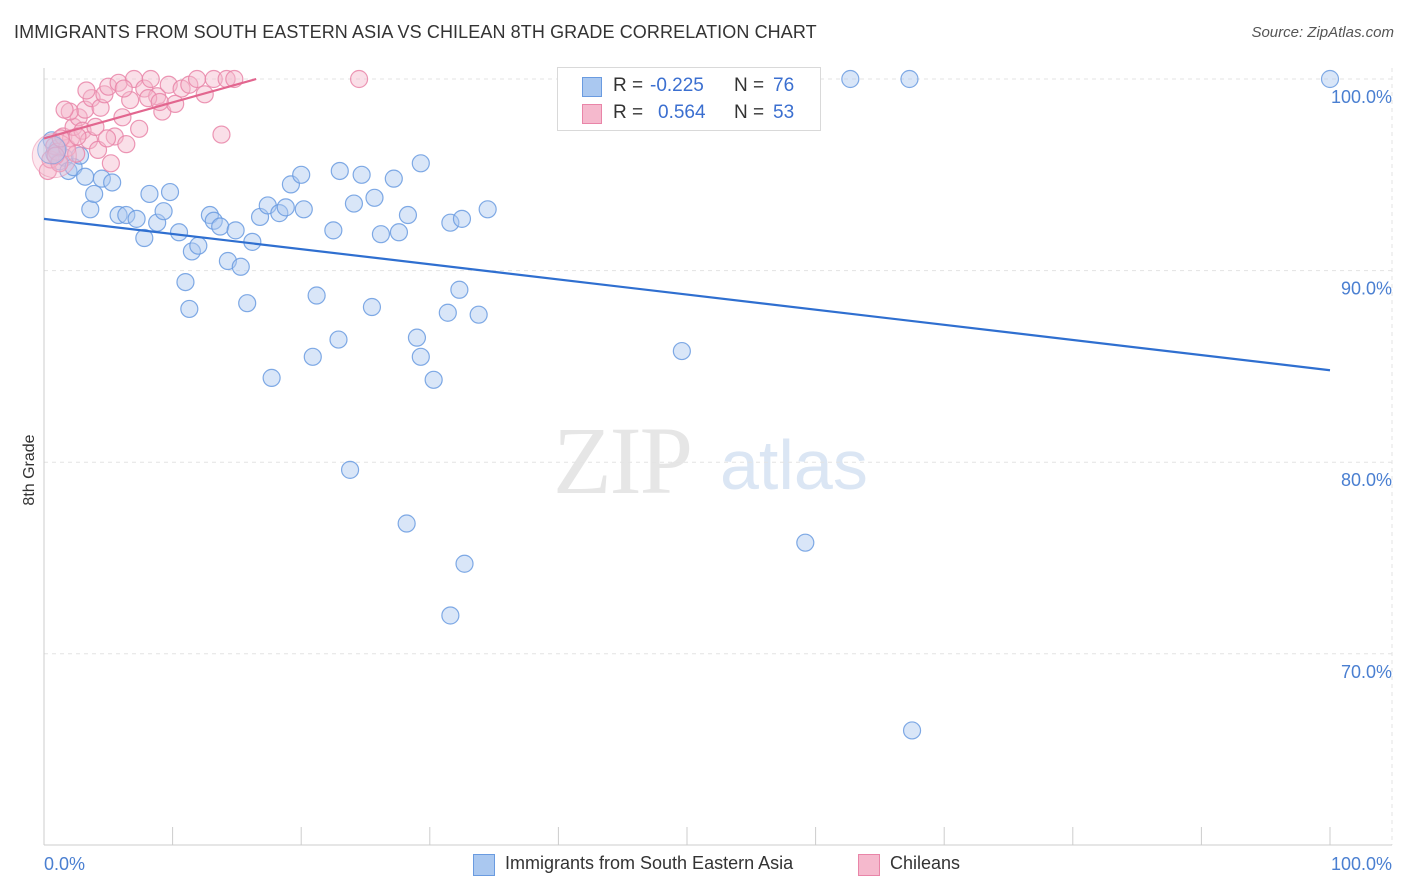 Image resolution: width=1406 pixels, height=892 pixels. I want to click on y-tick-label: 70.0%, so click(1366, 672).